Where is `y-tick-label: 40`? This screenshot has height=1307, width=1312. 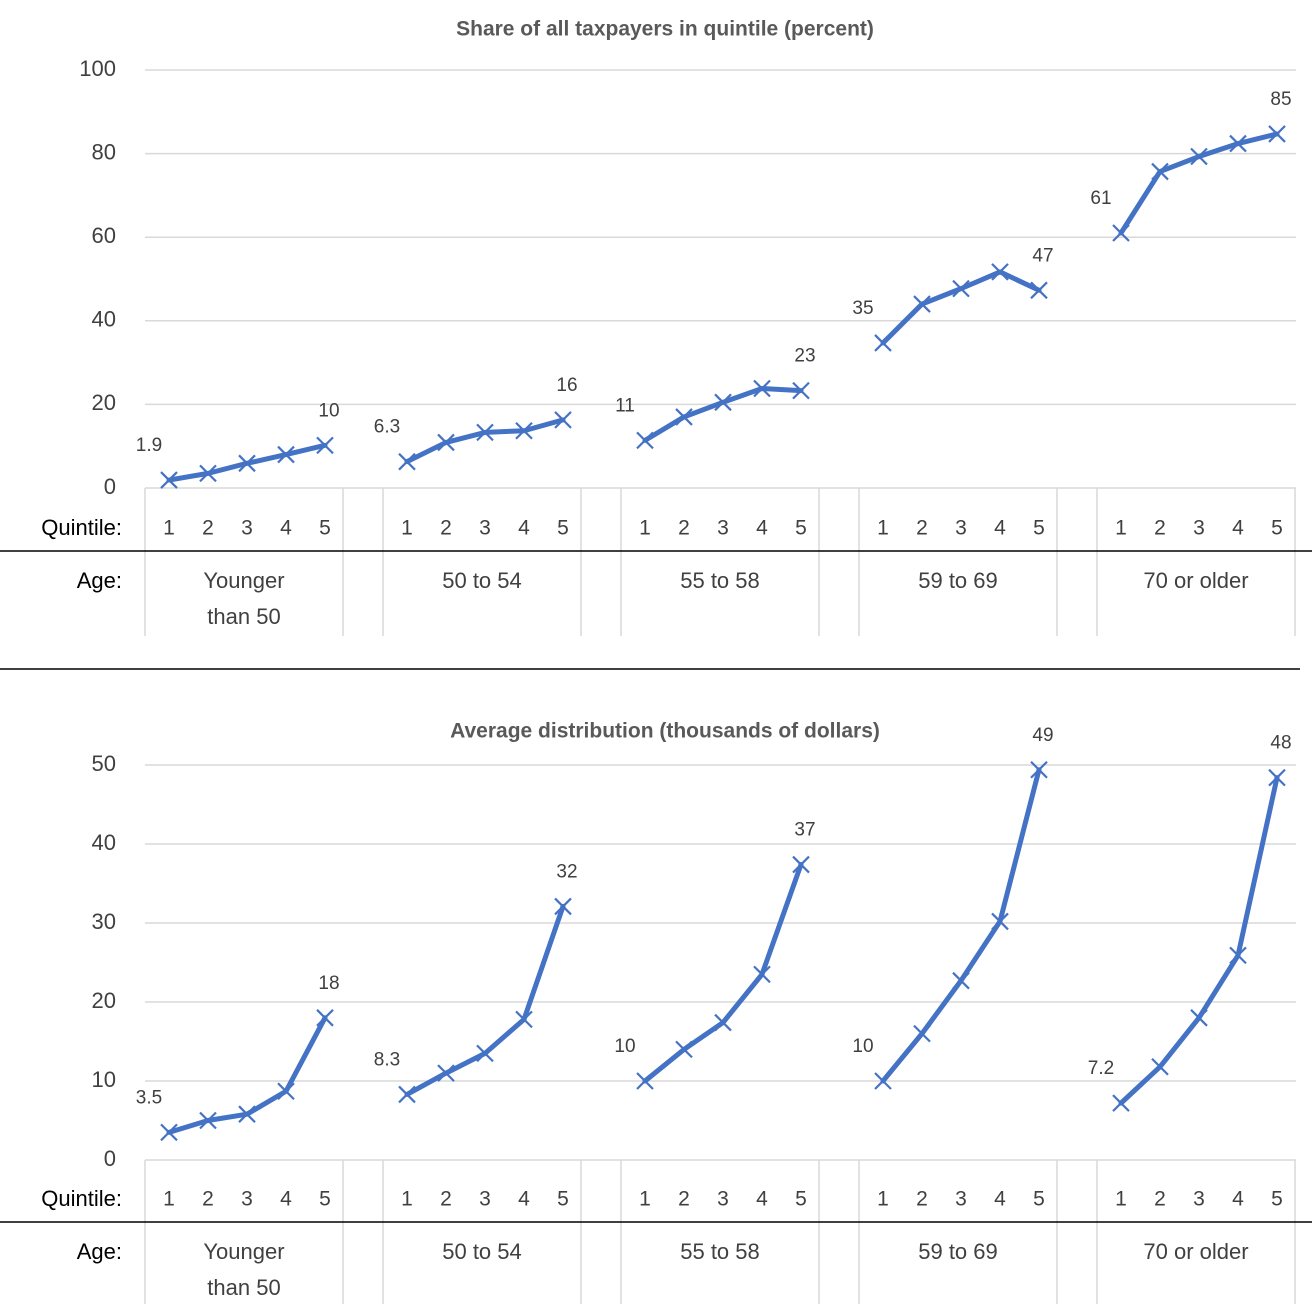 y-tick-label: 40 is located at coordinates (104, 842).